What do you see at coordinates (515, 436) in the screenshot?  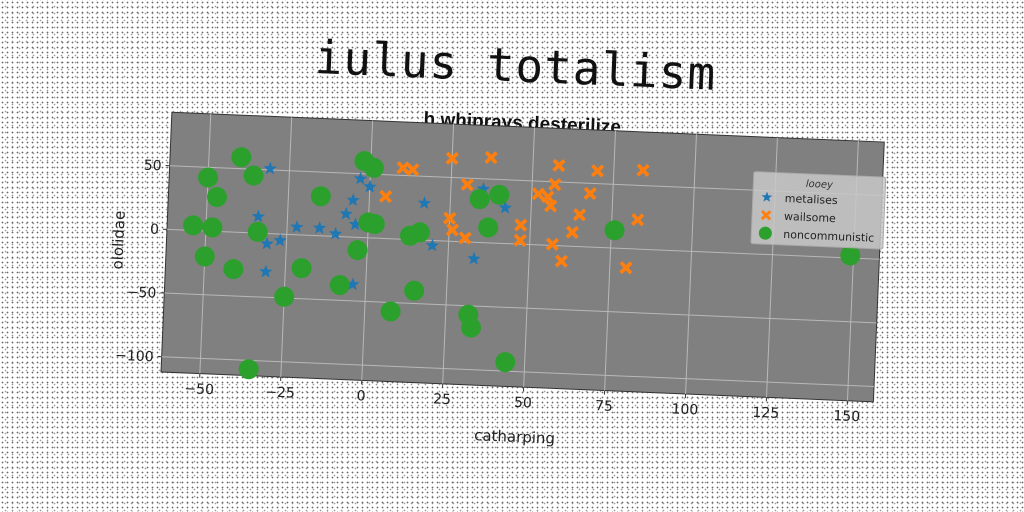 I see `x-axis-label: catharping` at bounding box center [515, 436].